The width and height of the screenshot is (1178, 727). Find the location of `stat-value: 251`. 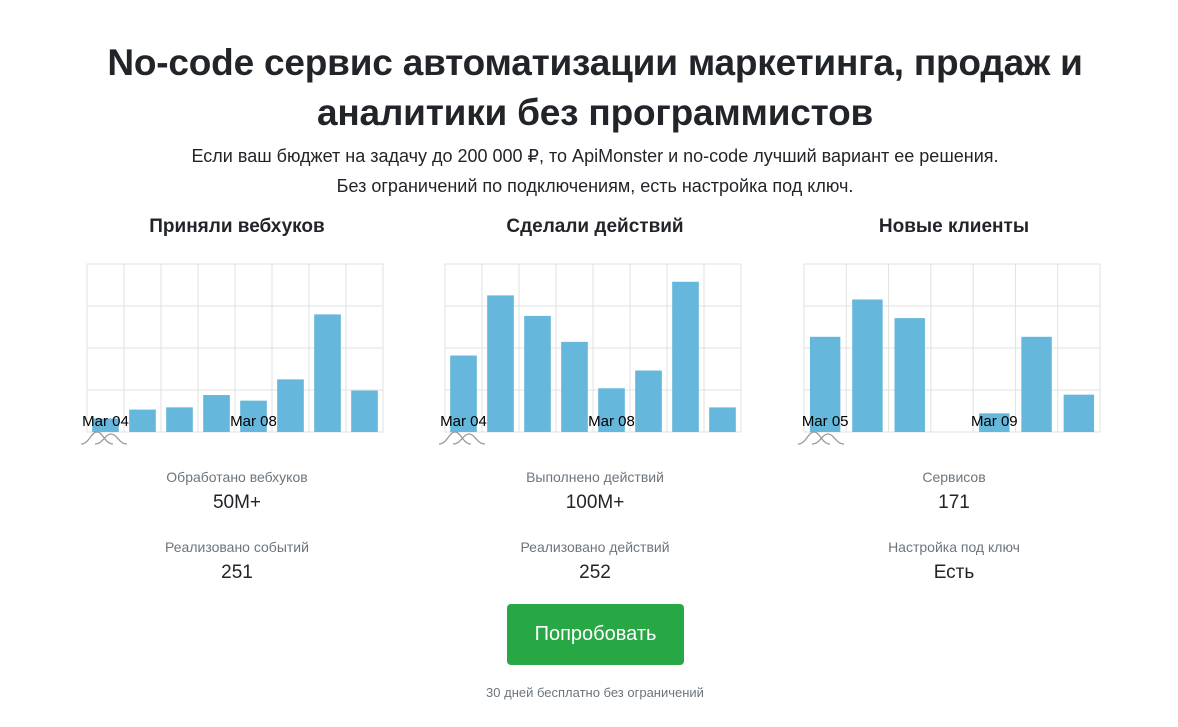

stat-value: 251 is located at coordinates (237, 572).